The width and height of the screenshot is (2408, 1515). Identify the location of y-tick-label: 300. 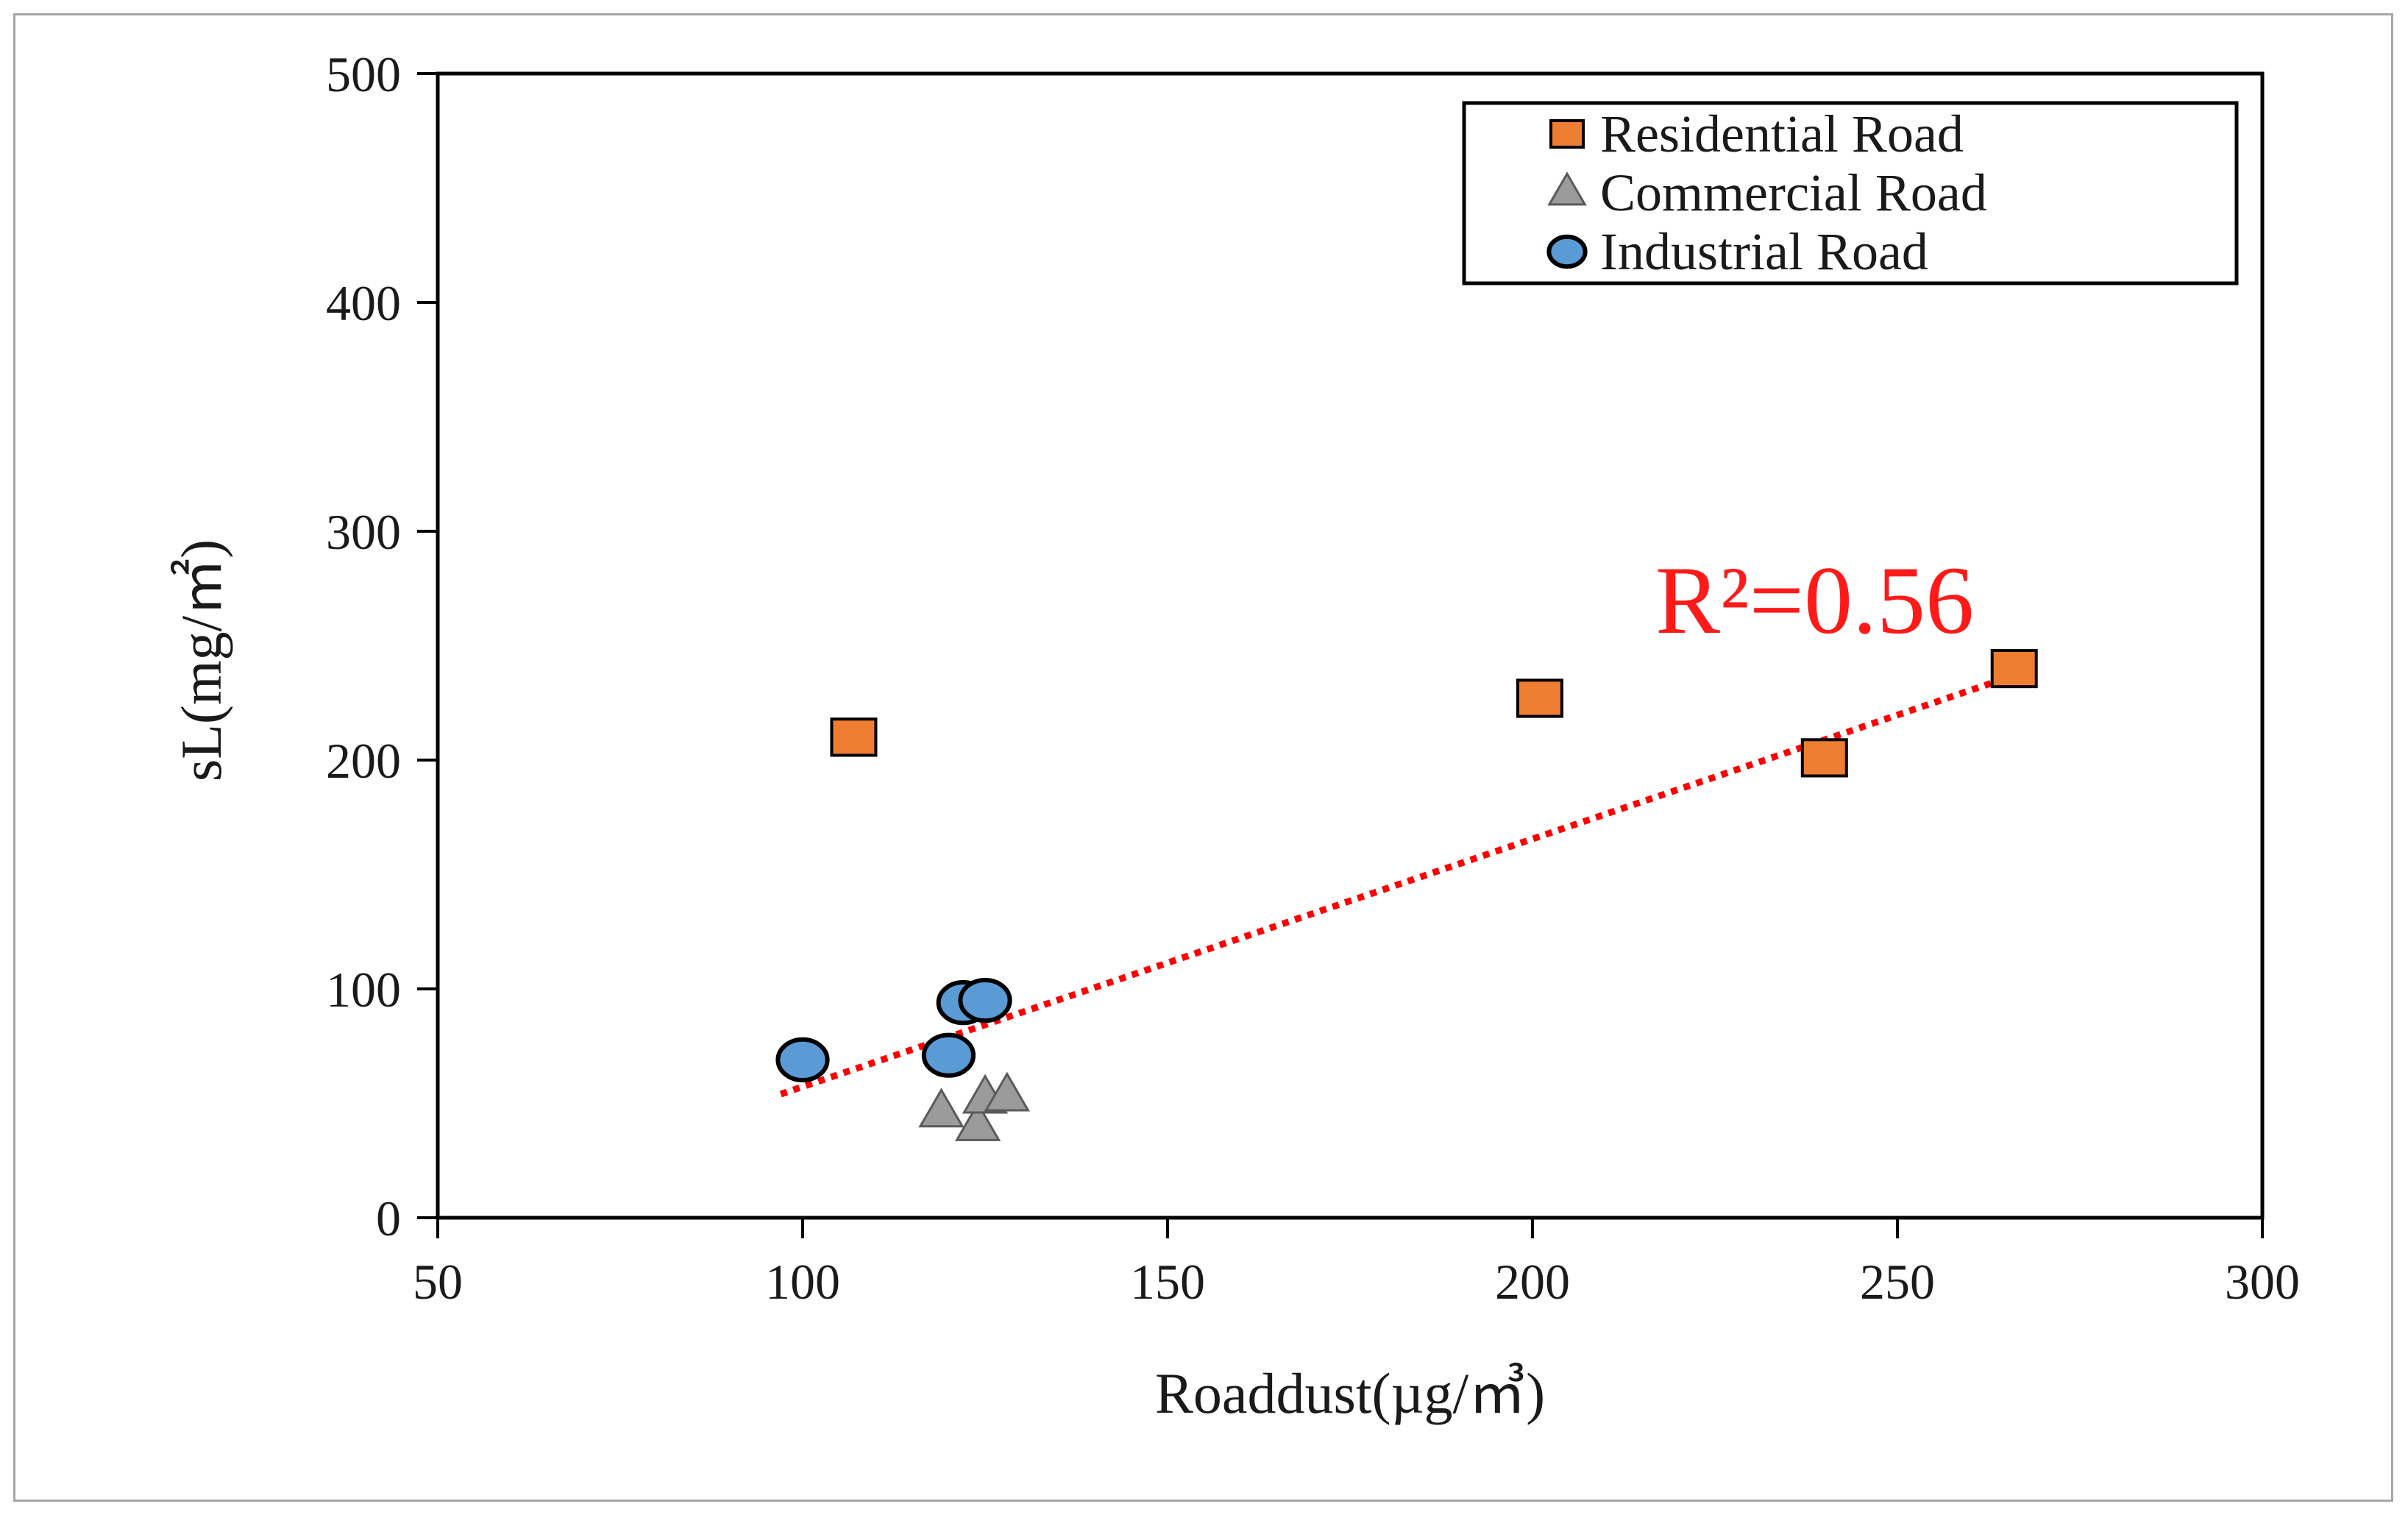
(363, 532).